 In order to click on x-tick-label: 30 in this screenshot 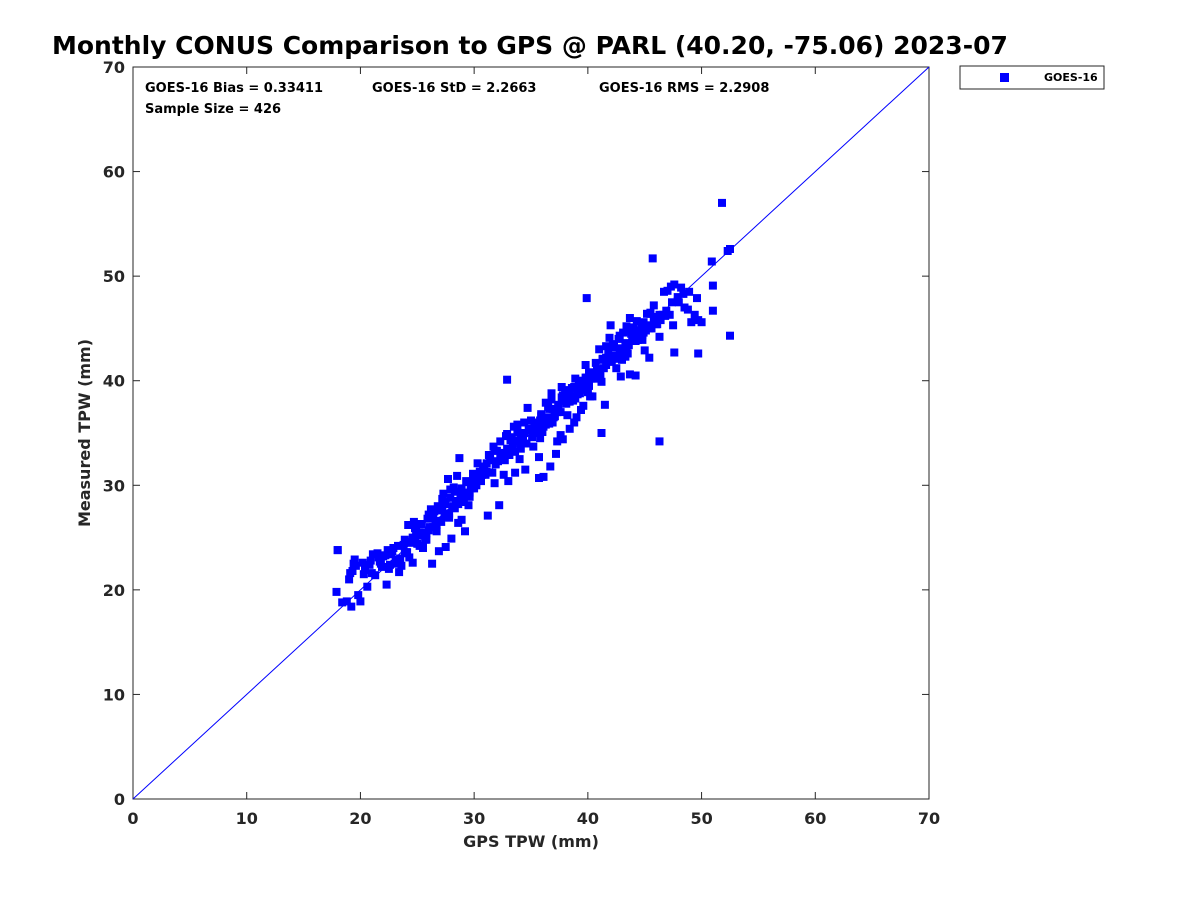, I will do `click(474, 818)`.